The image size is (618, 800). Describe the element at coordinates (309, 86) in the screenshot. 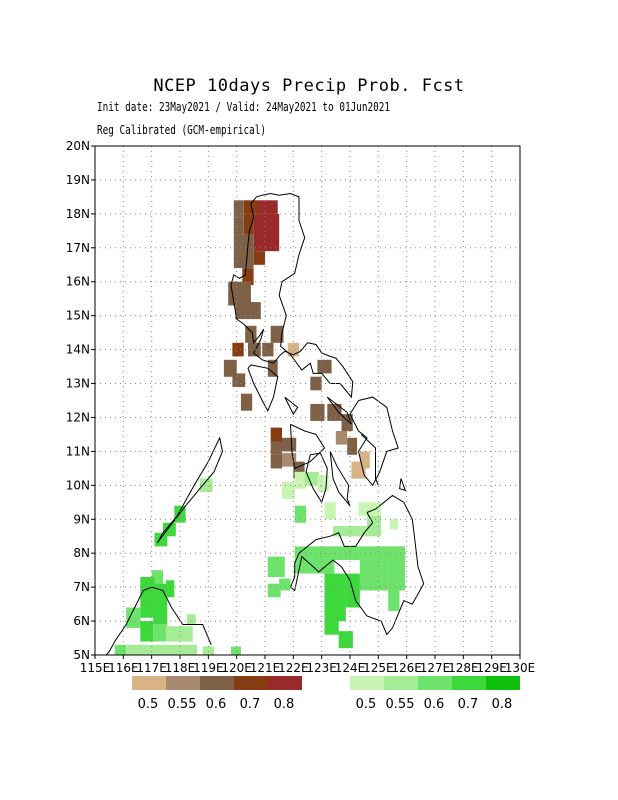

I see `map-title: NCEP 10days Precip Prob. Fcst` at that location.